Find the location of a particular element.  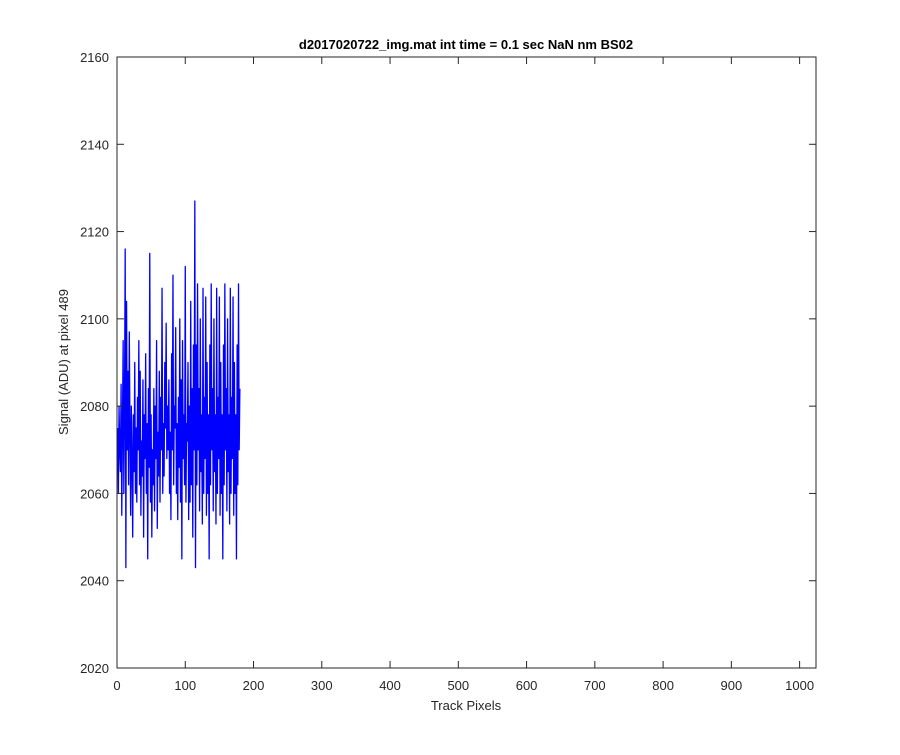

x-tick-label: 500 is located at coordinates (458, 685).